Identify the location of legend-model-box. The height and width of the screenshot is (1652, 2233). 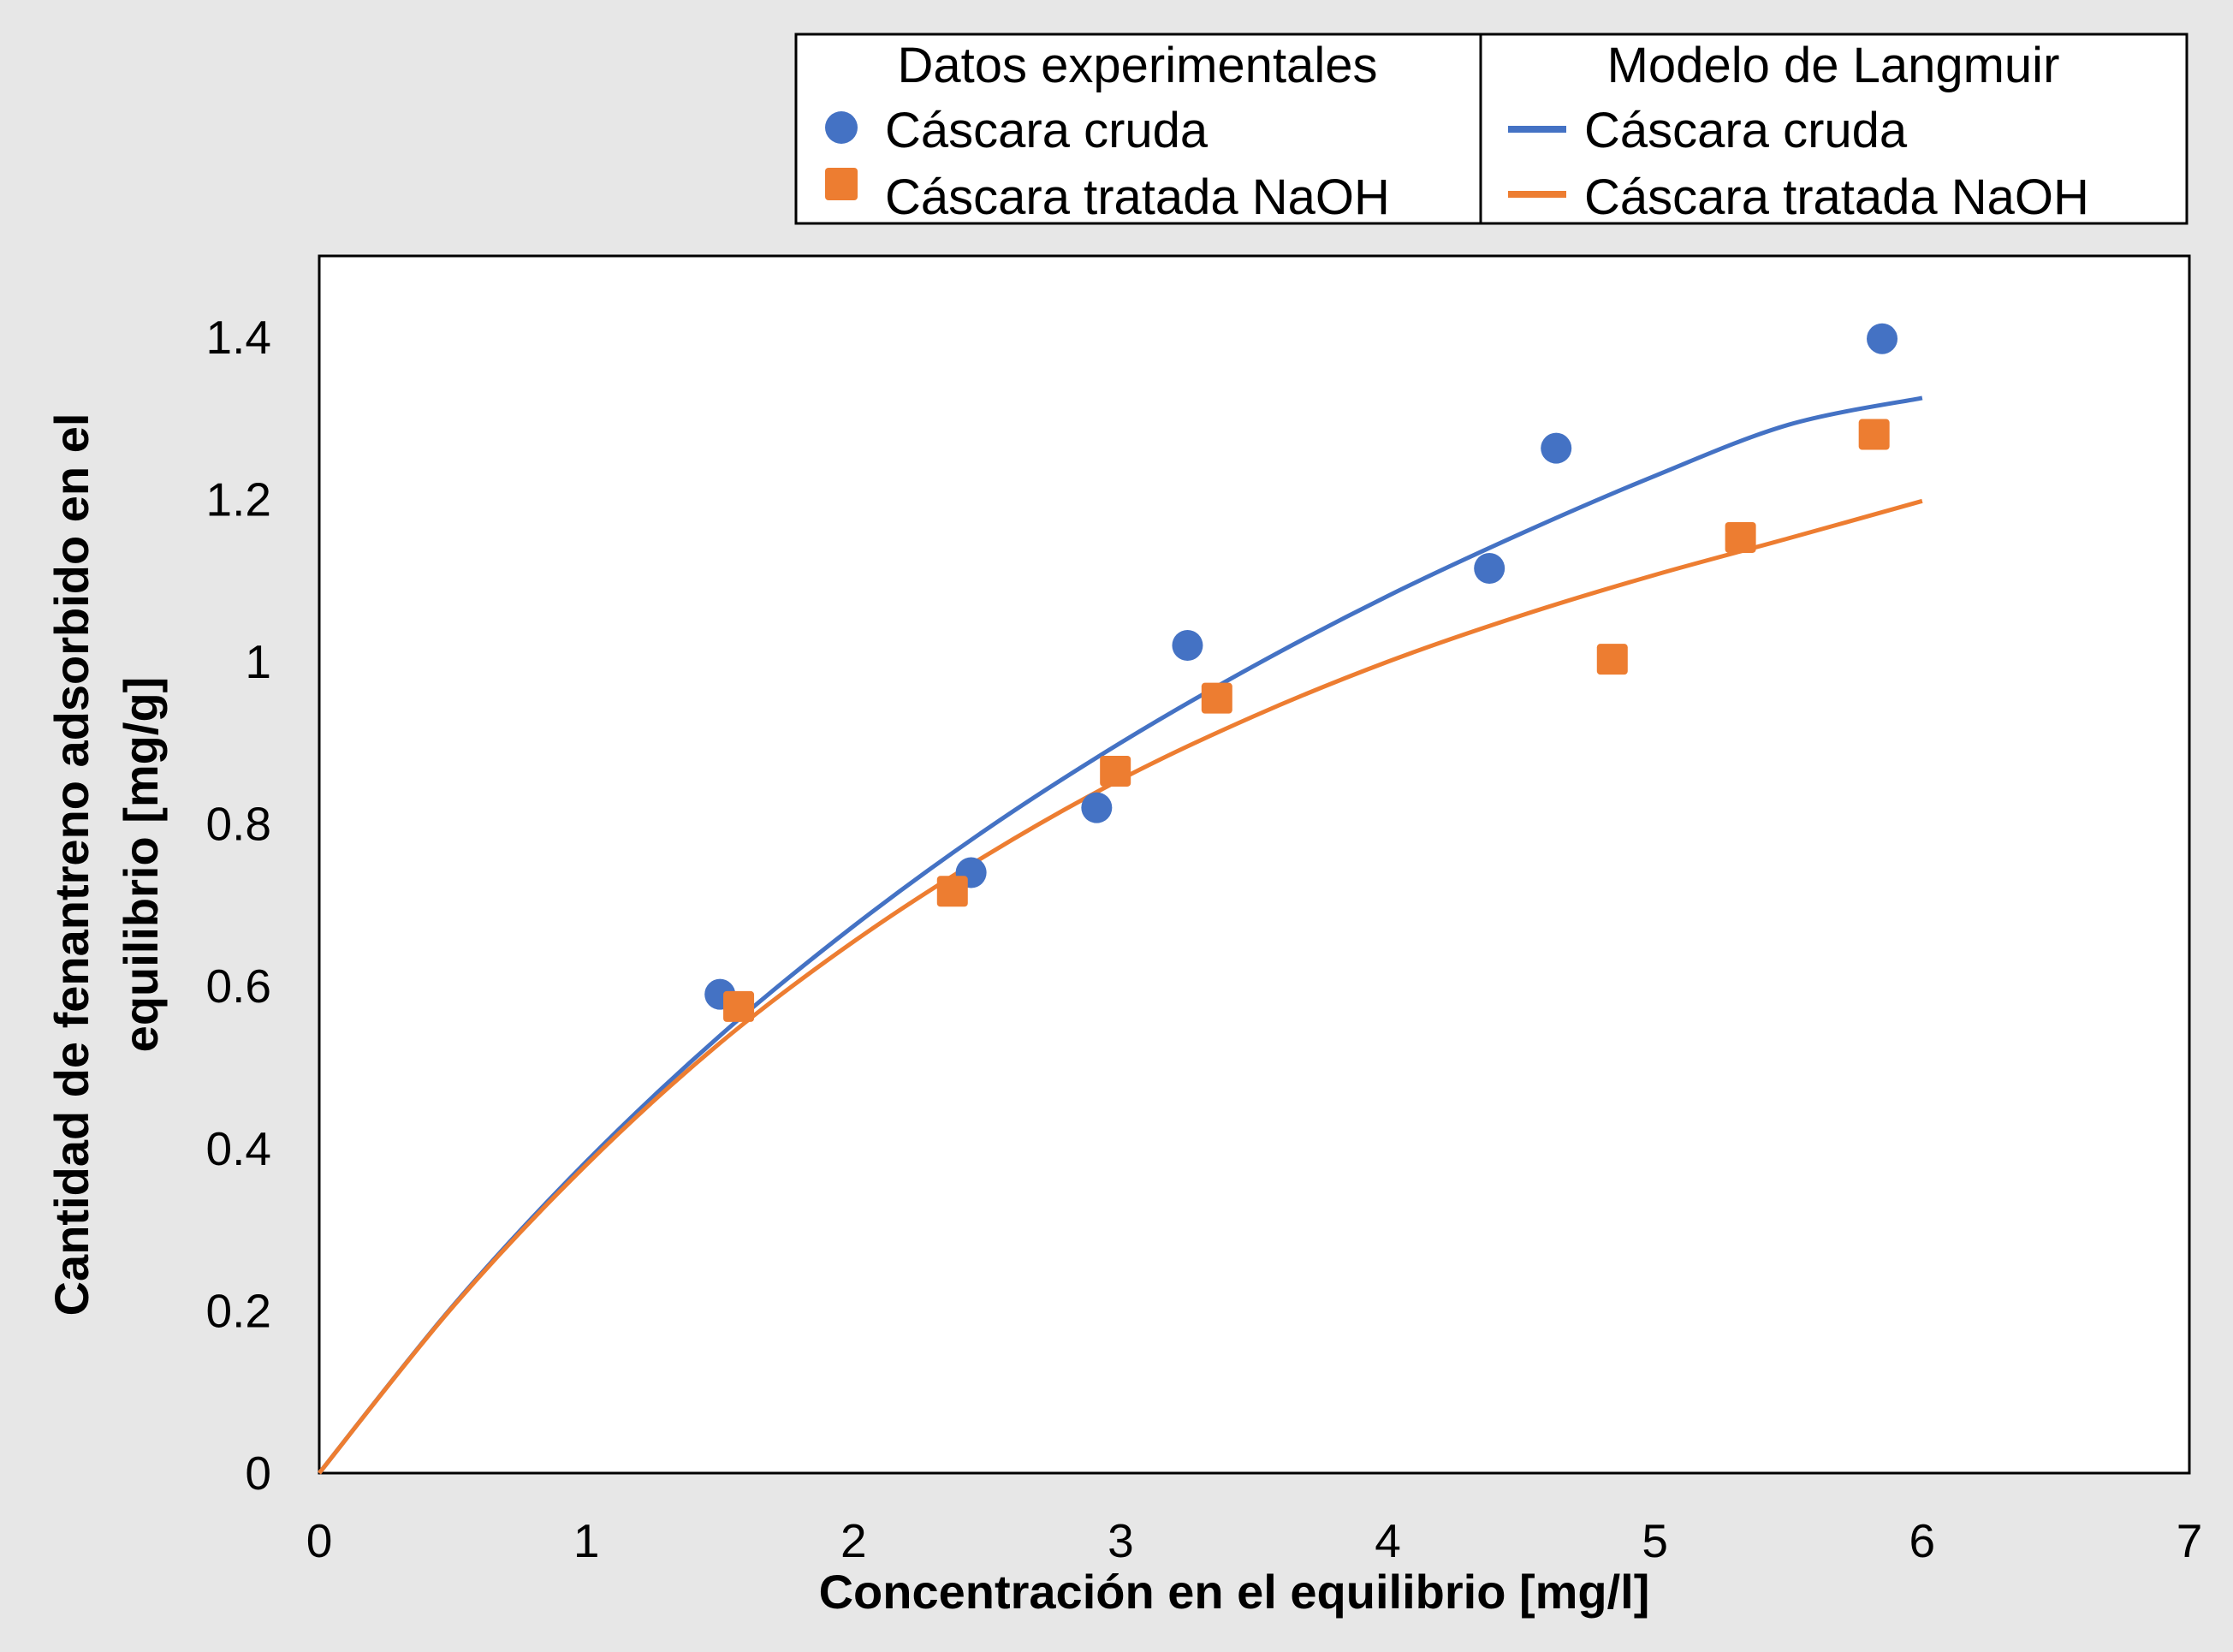
(1833, 129).